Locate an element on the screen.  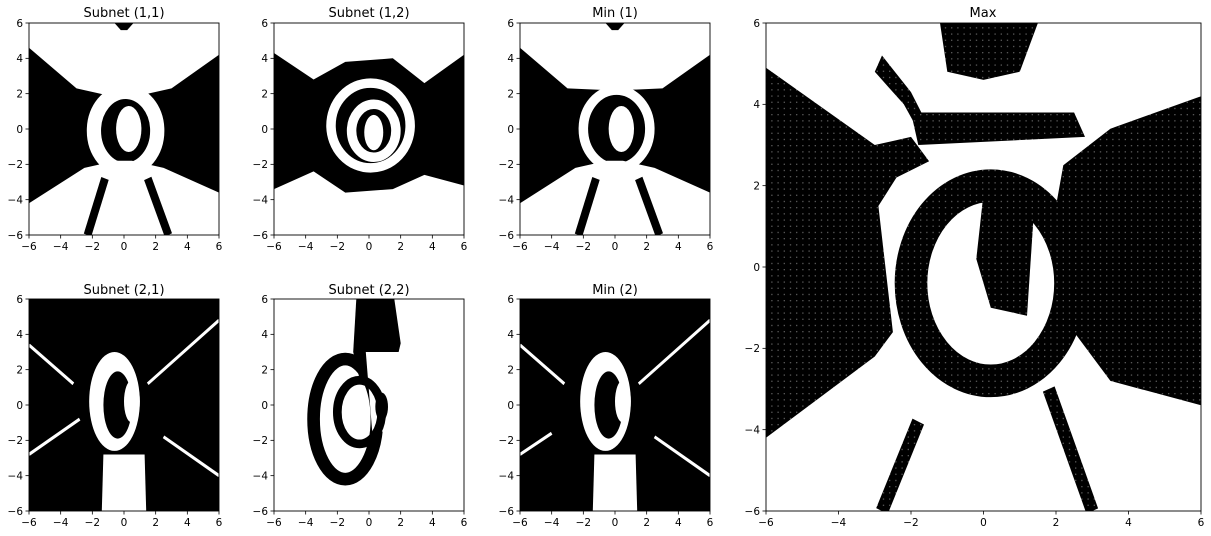
panel-subnet-2-2: Subnet (2,2) −6 −4 −2 0 2 4 6 −6 −4 −2 0 2 4 6 is located at coordinates (360, 406).